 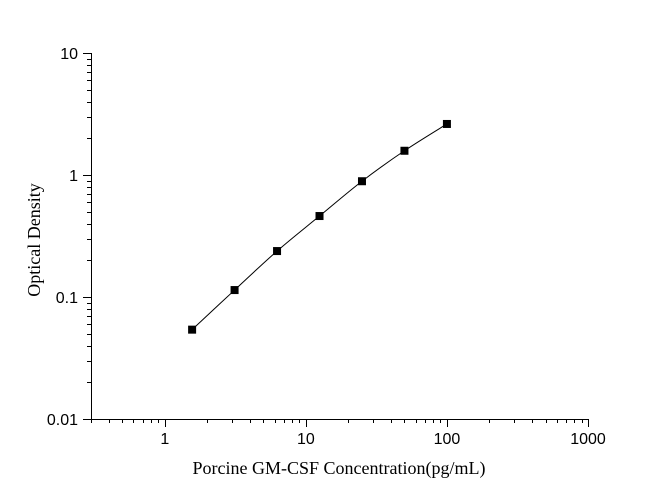 What do you see at coordinates (62, 420) in the screenshot?
I see `y-tick-label: 0.01` at bounding box center [62, 420].